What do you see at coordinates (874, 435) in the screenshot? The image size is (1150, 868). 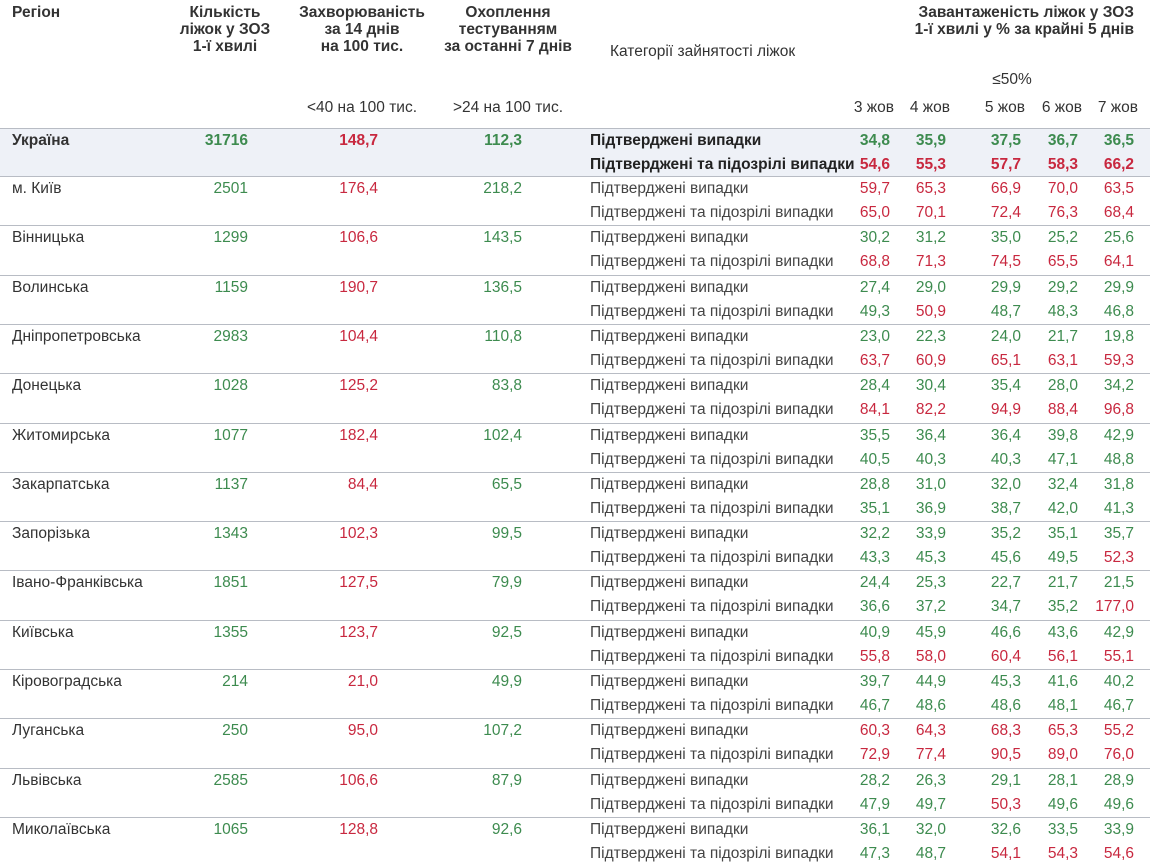 I see `occupancy-value: 35,5` at bounding box center [874, 435].